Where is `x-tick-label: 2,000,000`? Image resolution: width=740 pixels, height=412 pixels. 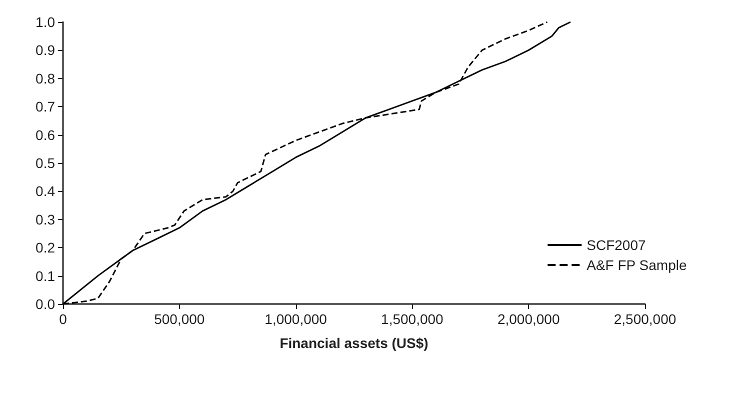 x-tick-label: 2,000,000 is located at coordinates (528, 319).